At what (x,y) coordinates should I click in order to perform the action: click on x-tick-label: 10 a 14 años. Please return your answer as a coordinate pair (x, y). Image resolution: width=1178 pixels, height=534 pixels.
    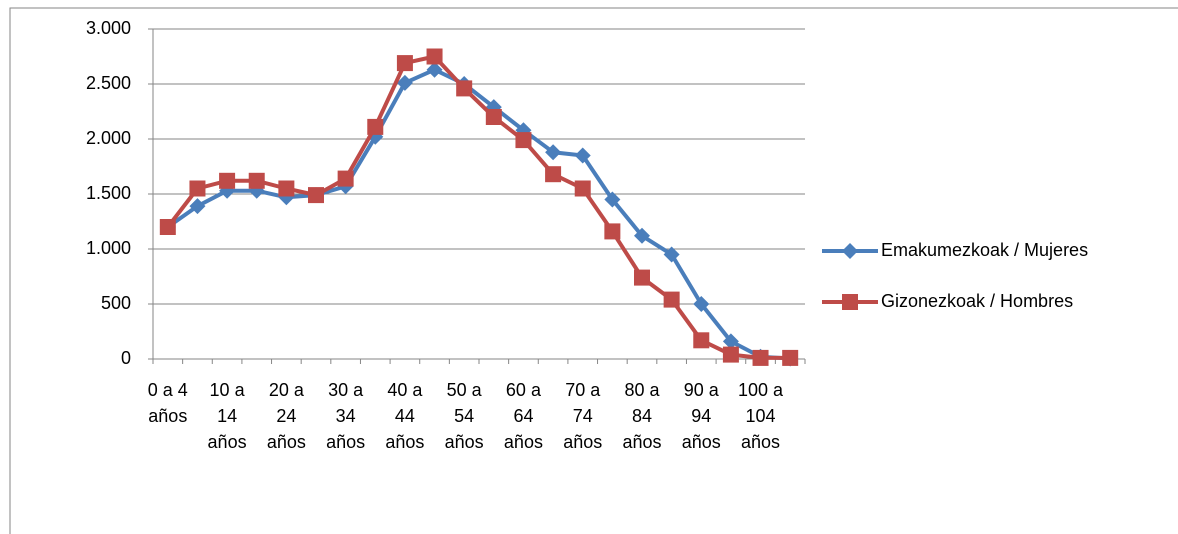
    Looking at the image, I should click on (227, 416).